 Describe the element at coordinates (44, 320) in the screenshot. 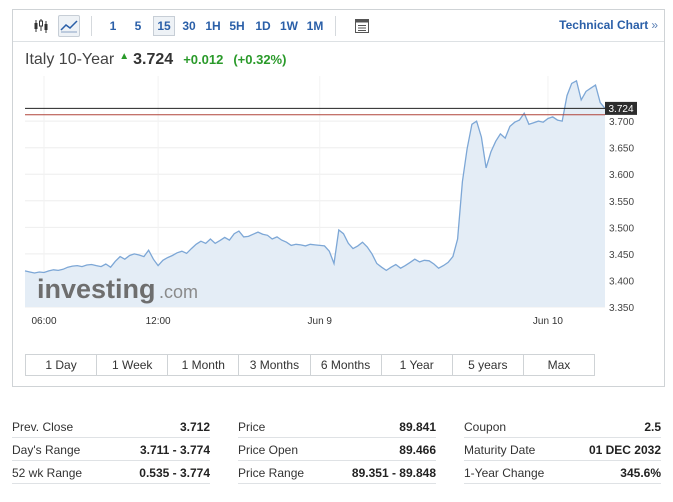

I see `x-tick-label: 06:00` at that location.